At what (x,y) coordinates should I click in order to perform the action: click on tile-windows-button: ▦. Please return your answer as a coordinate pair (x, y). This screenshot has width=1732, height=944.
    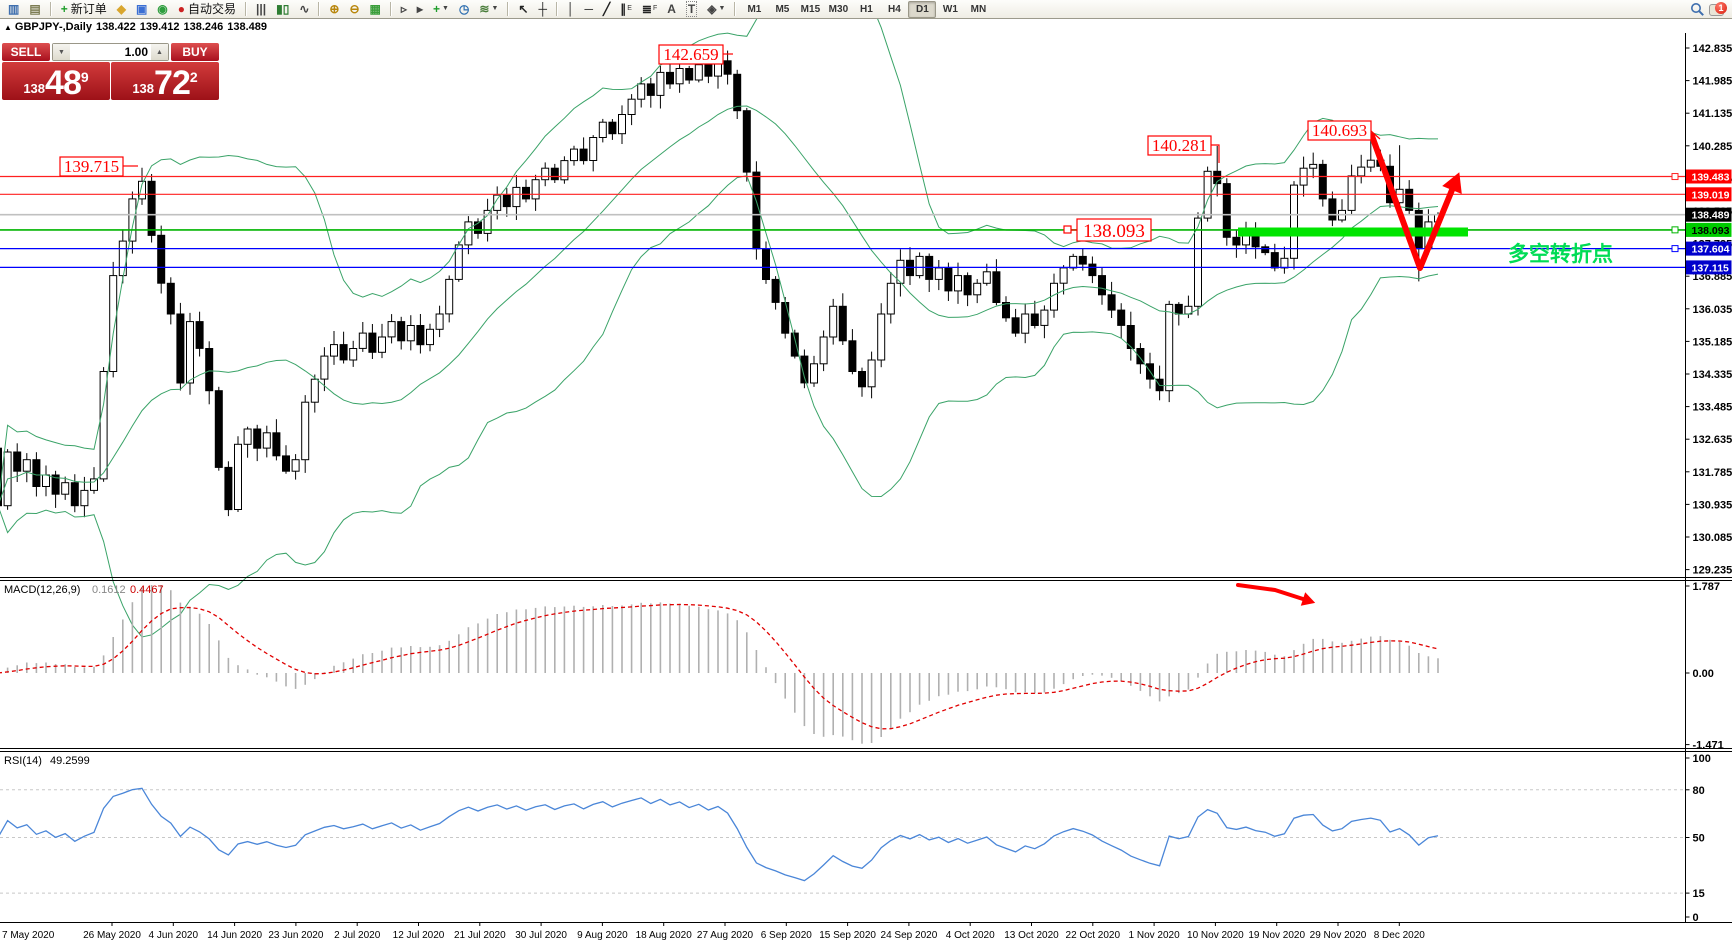
    Looking at the image, I should click on (375, 9).